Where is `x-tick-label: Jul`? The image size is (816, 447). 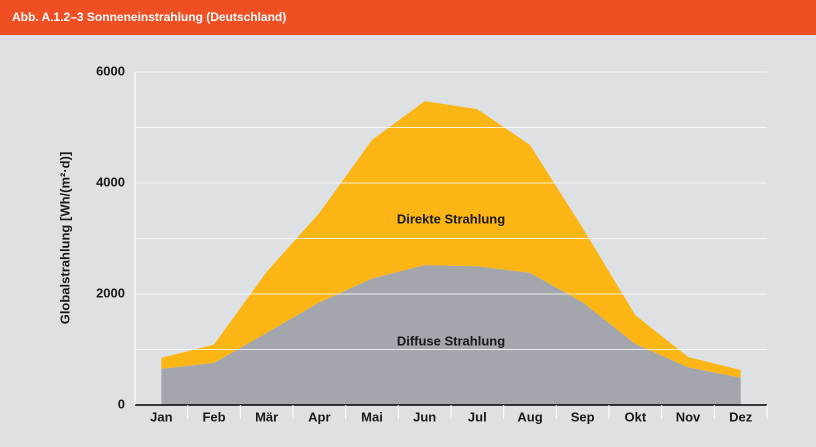
x-tick-label: Jul is located at coordinates (477, 416).